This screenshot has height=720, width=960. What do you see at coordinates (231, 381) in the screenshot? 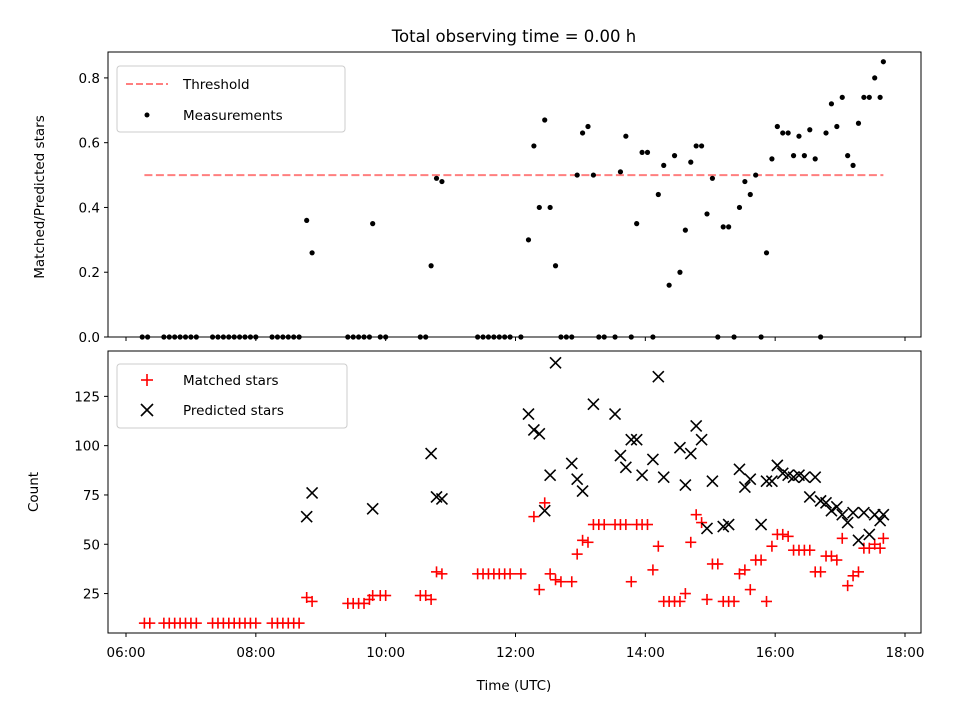
I see `legend-matched-label: Matched stars` at bounding box center [231, 381].